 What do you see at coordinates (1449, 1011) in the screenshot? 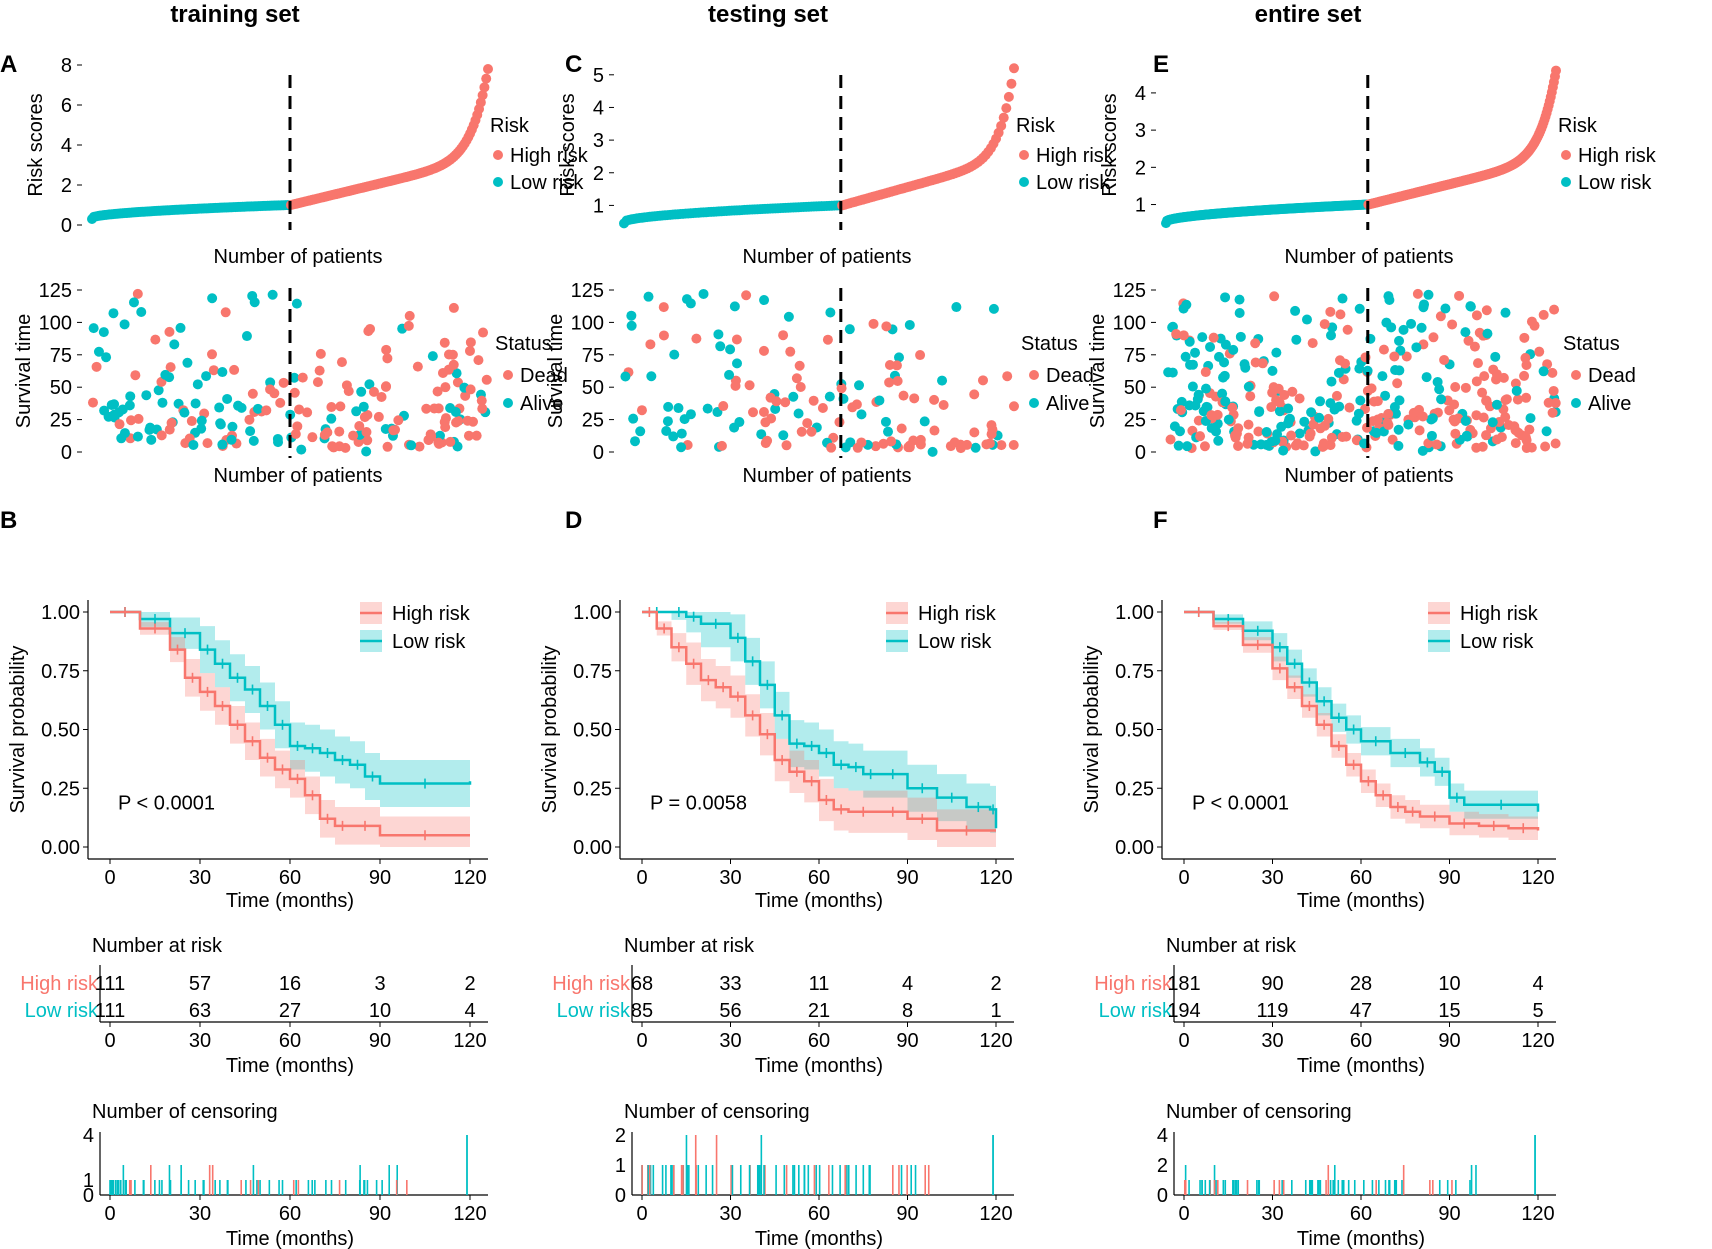
I see `cell-low: 15` at bounding box center [1449, 1011].